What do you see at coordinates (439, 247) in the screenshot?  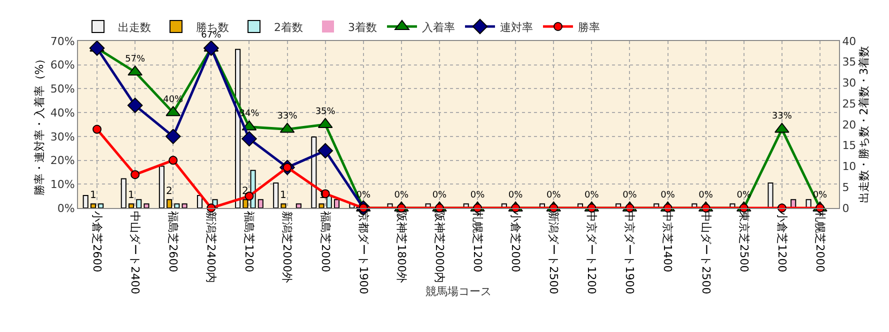 I see `x-tick-label: 阪神芝2000内` at bounding box center [439, 247].